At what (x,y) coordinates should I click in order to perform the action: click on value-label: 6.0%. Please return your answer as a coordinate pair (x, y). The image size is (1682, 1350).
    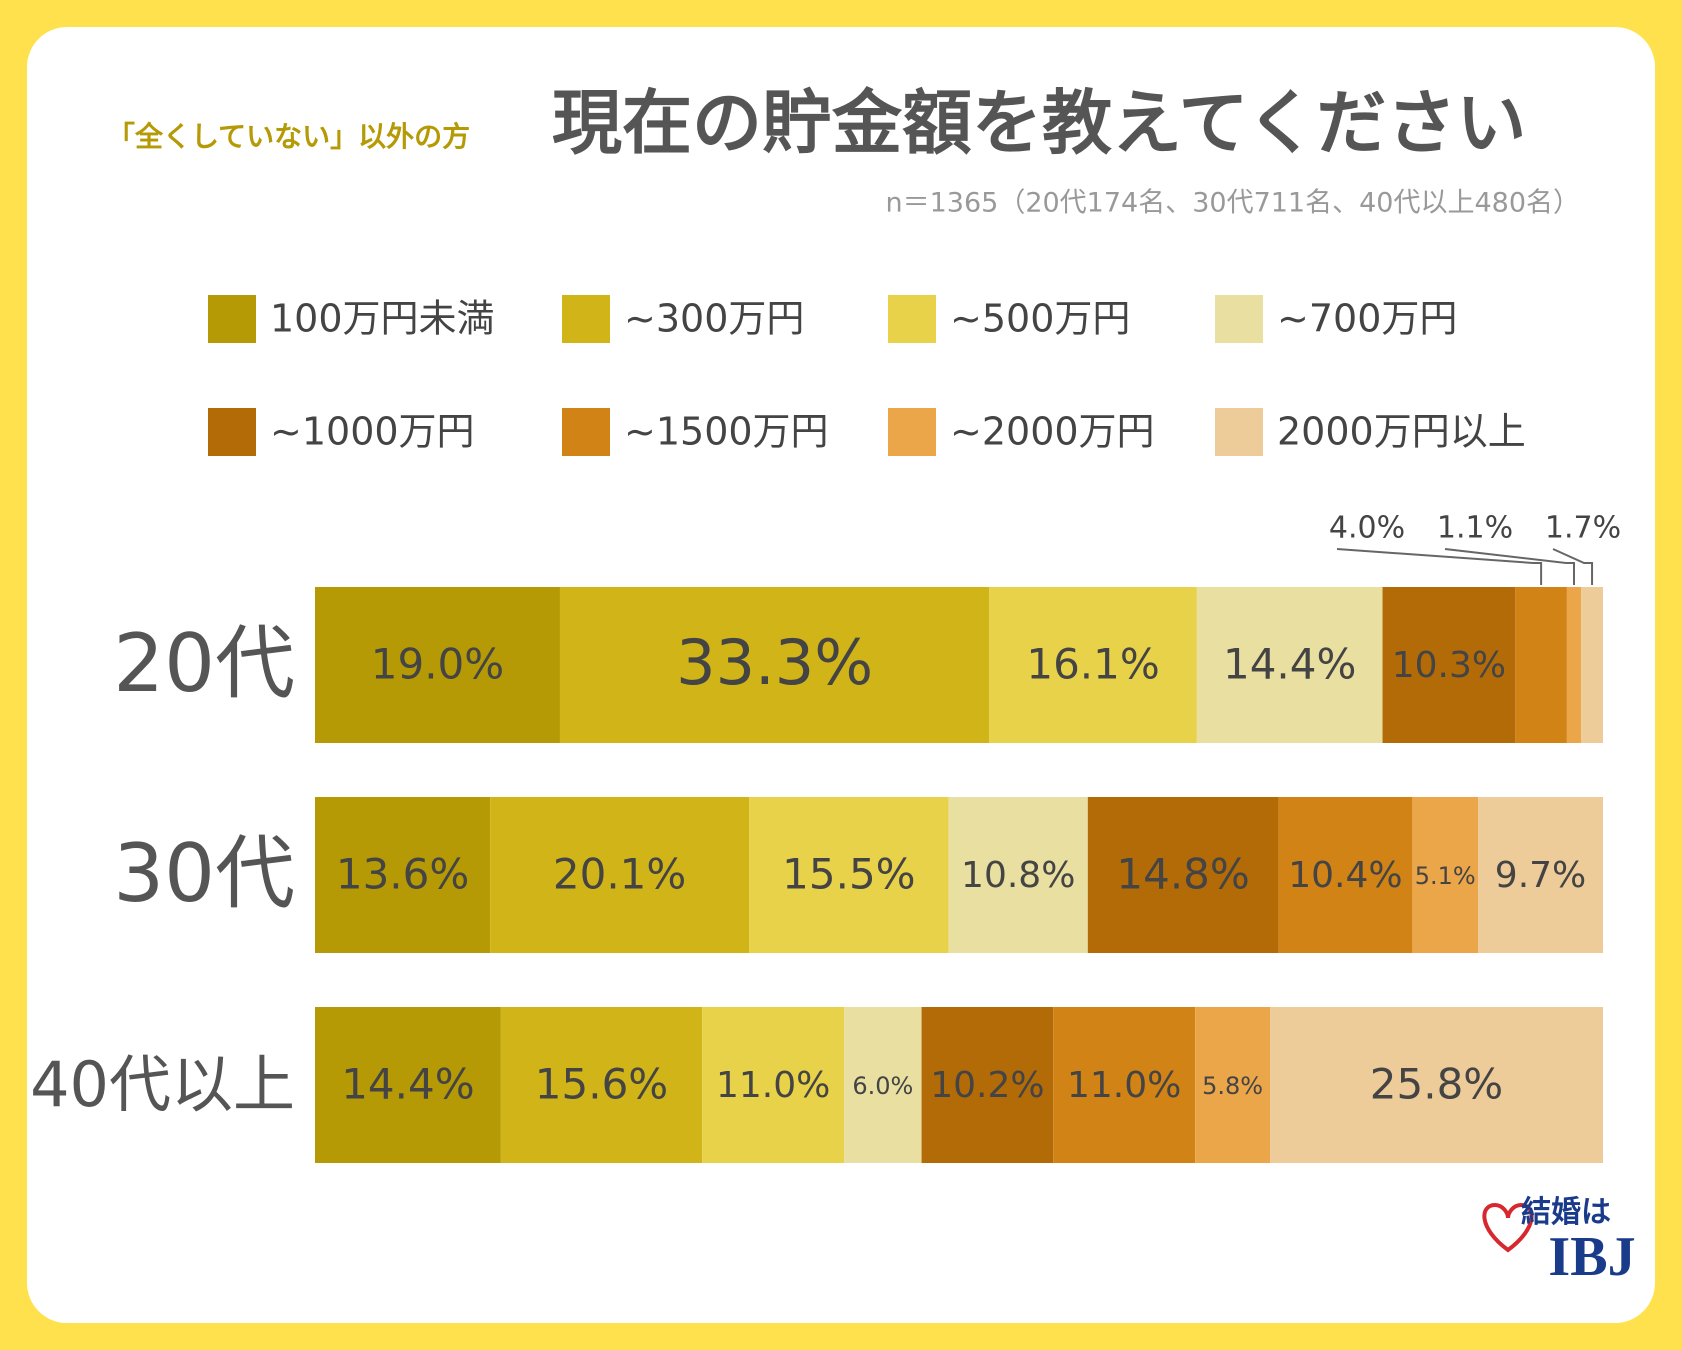
    Looking at the image, I should click on (882, 1086).